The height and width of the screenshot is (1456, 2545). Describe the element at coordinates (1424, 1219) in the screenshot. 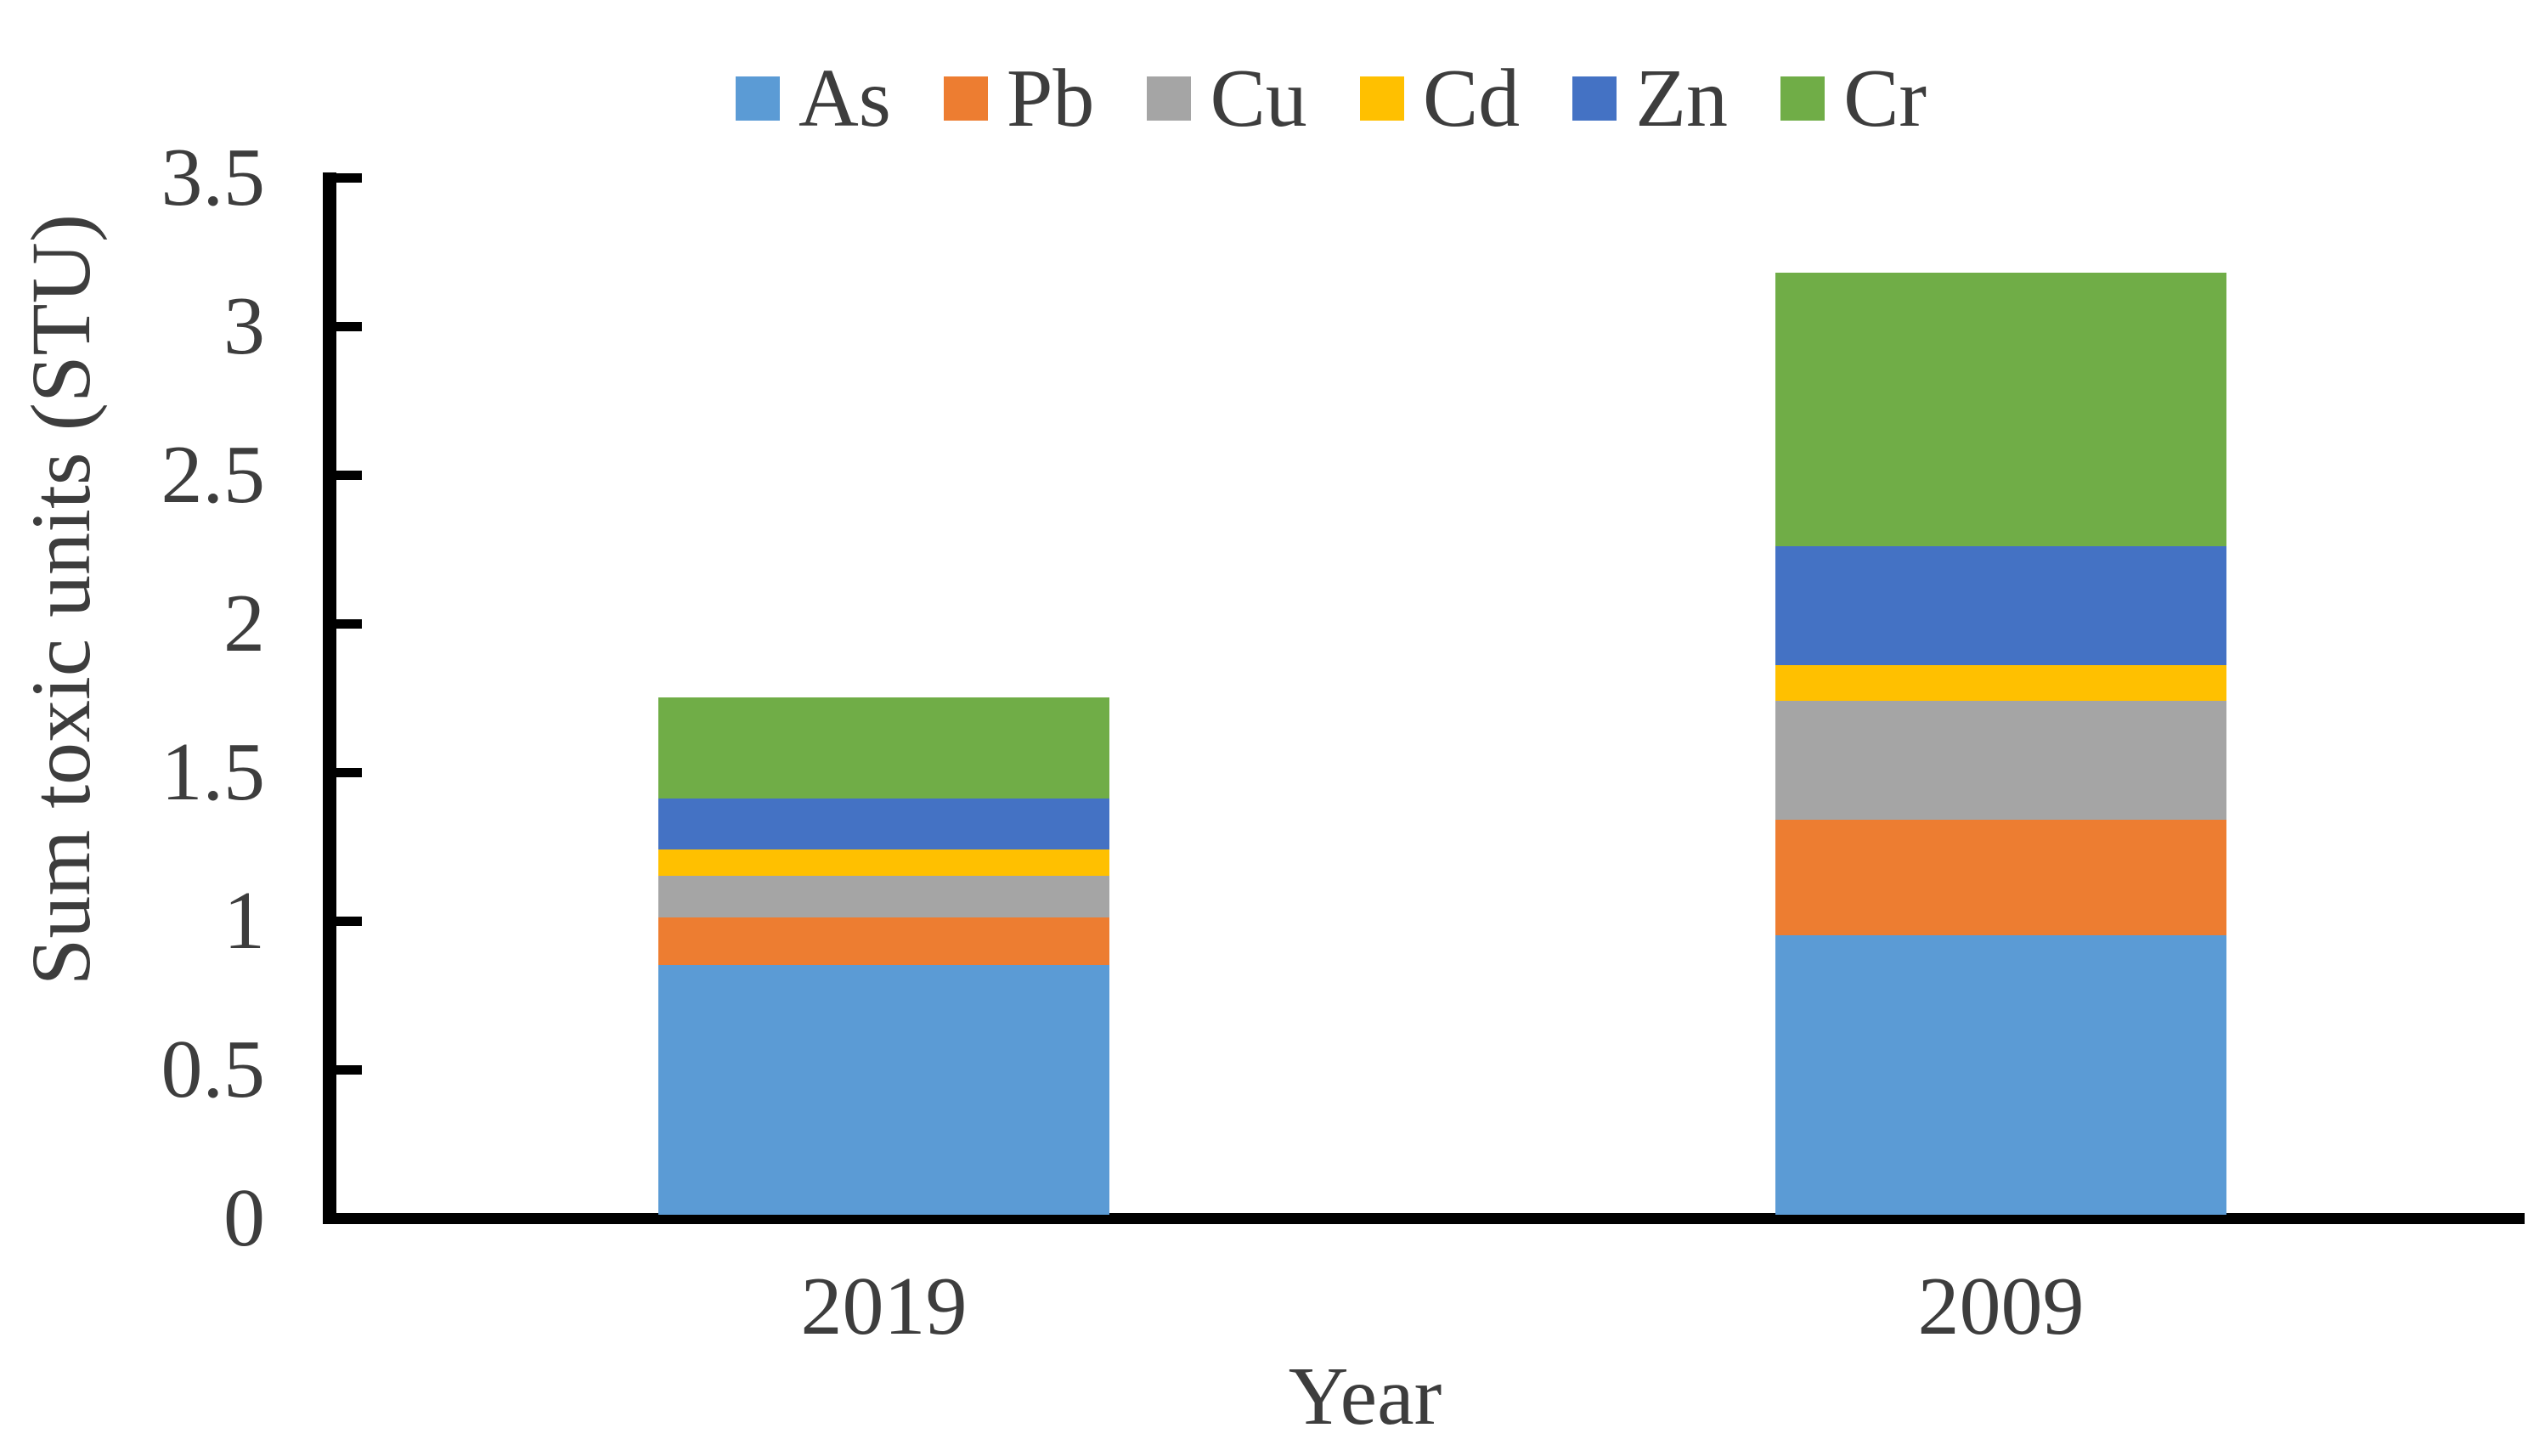

I see `x-axis-line` at that location.